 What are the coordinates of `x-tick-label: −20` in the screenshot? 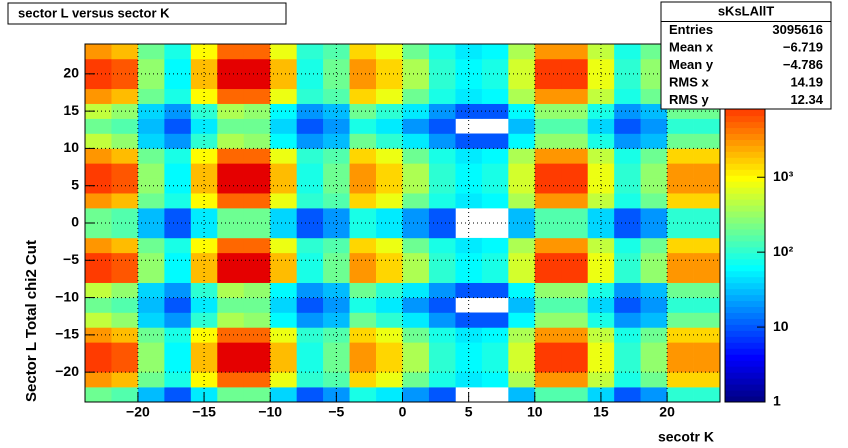 It's located at (138, 412).